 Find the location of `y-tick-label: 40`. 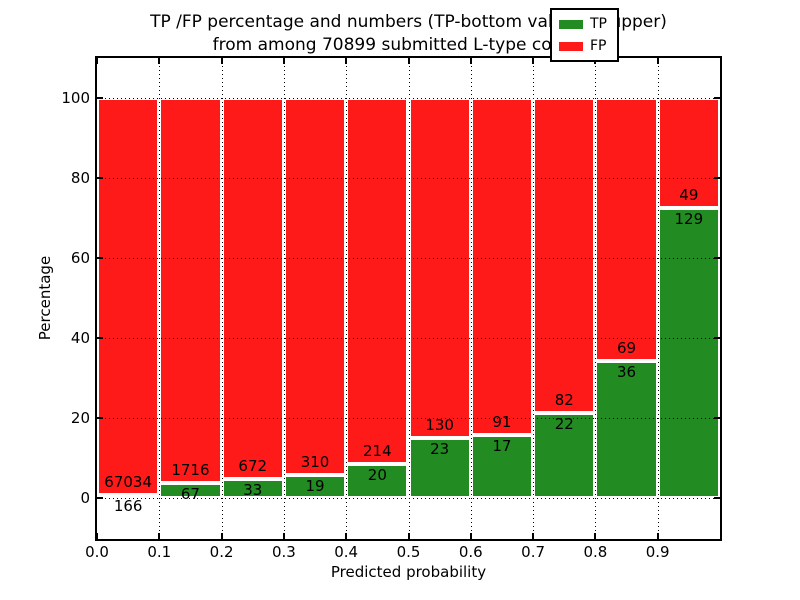

y-tick-label: 40 is located at coordinates (80, 338).